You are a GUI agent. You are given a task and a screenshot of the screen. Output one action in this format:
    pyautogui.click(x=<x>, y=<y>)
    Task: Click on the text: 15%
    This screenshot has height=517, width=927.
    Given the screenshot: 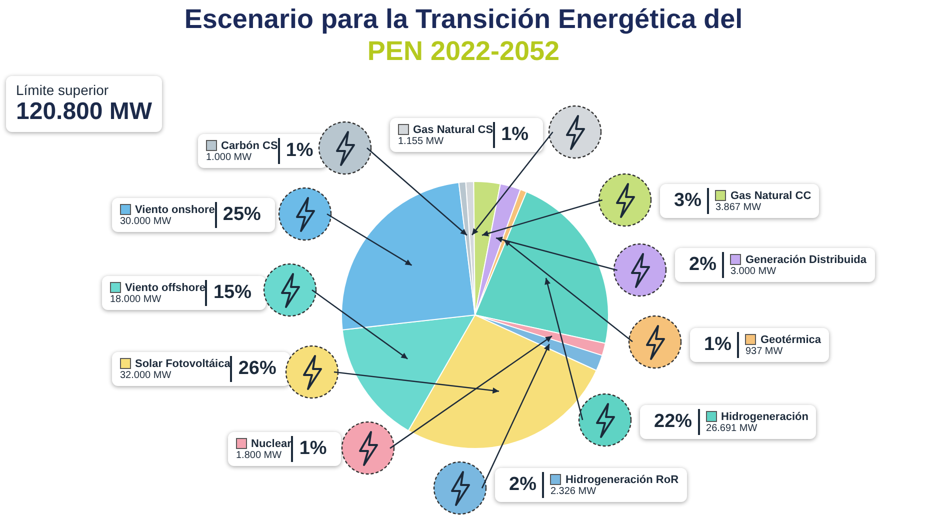 What is the action you would take?
    pyautogui.click(x=232, y=293)
    